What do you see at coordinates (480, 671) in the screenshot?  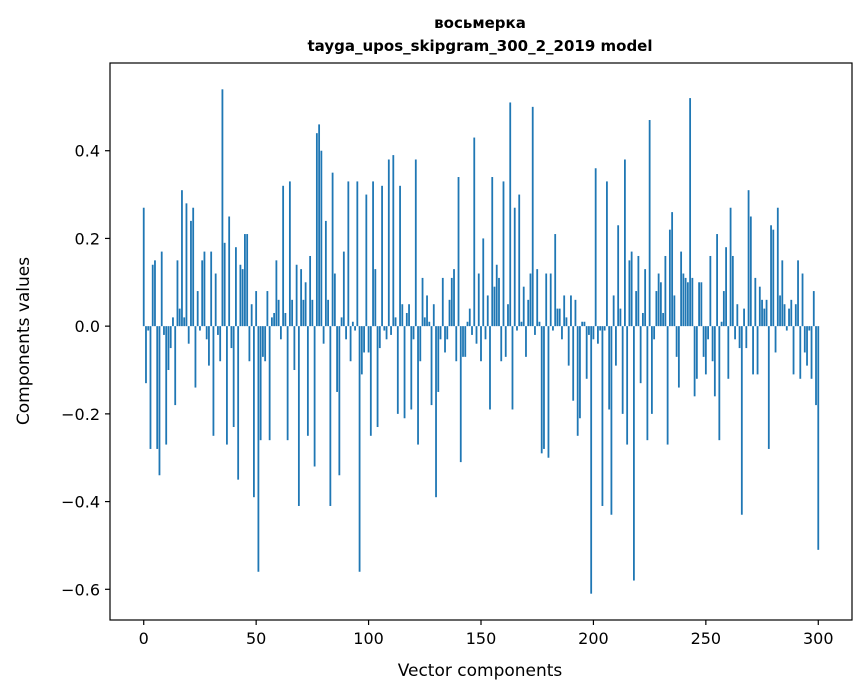 I see `x-axis-label: Vector components` at bounding box center [480, 671].